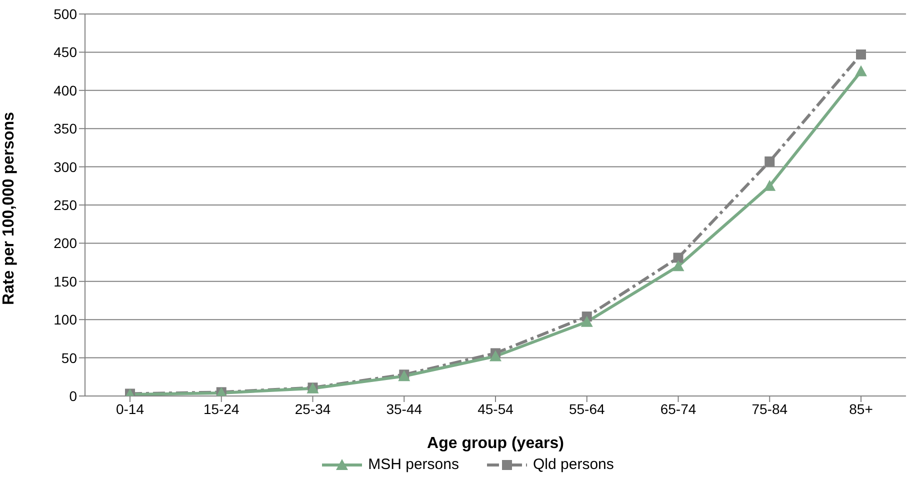 This screenshot has height=479, width=912. What do you see at coordinates (66, 14) in the screenshot?
I see `y-tick-label: 500` at bounding box center [66, 14].